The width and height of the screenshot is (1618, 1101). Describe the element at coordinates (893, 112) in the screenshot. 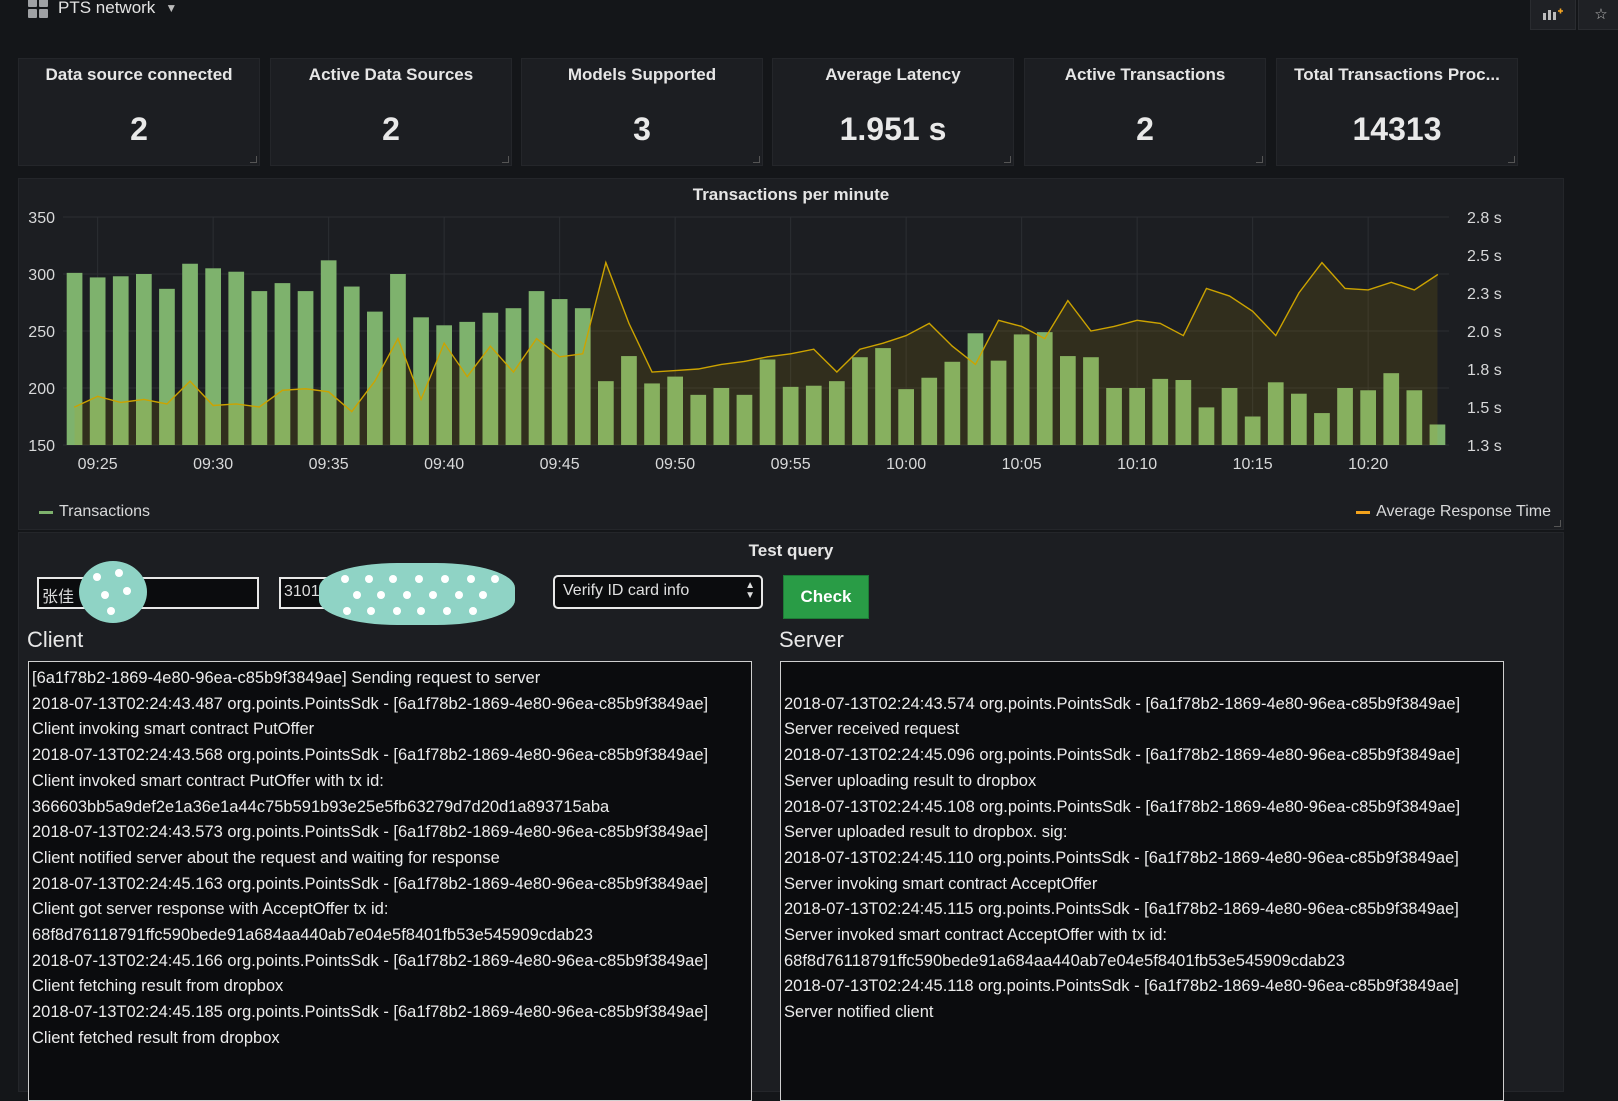

I see `stat-panel: Average Latency 1.951 s` at that location.